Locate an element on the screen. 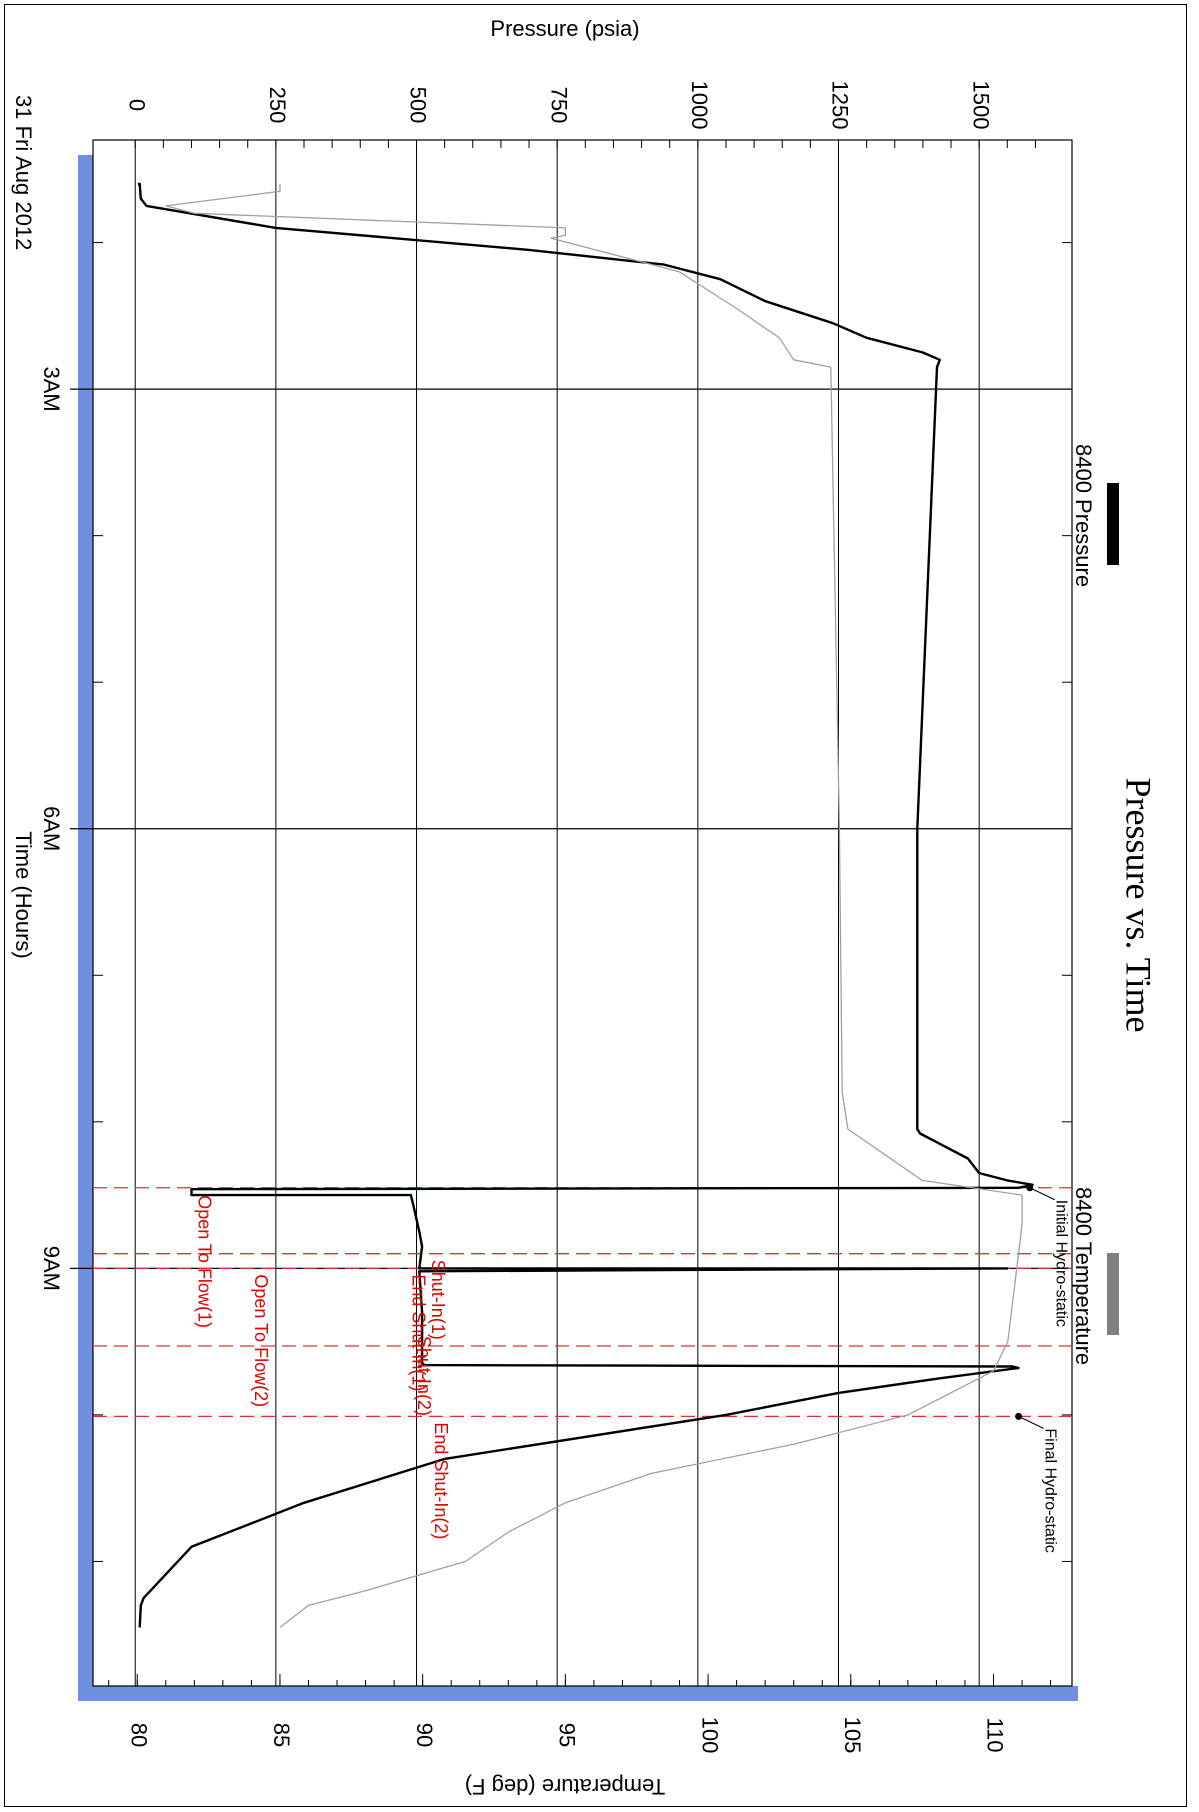 Image resolution: width=1199 pixels, height=1812 pixels. pressure-tick-label: 0 is located at coordinates (136, 105).